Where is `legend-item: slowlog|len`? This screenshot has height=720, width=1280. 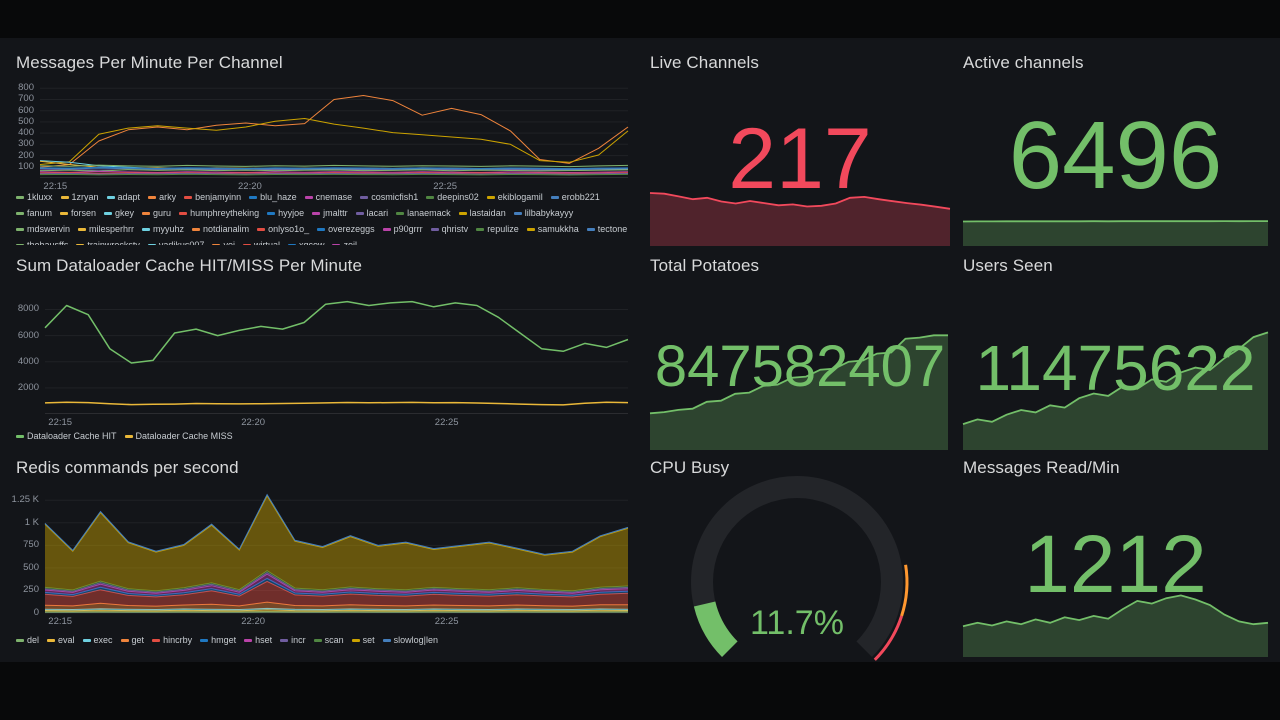 legend-item: slowlog|len is located at coordinates (410, 640).